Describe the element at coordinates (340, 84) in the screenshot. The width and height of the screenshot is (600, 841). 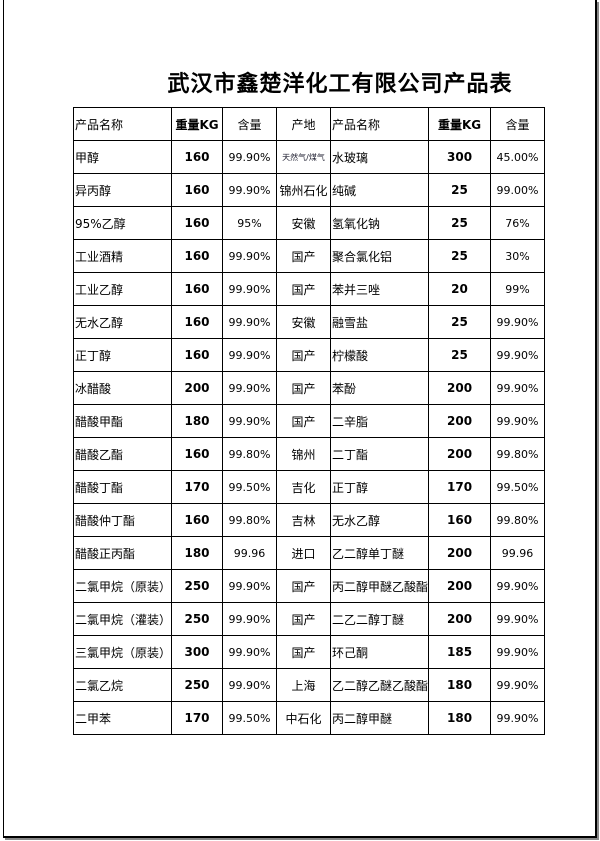
I see `page-title: 武汉市鑫楚洋化工有限公司产品表` at that location.